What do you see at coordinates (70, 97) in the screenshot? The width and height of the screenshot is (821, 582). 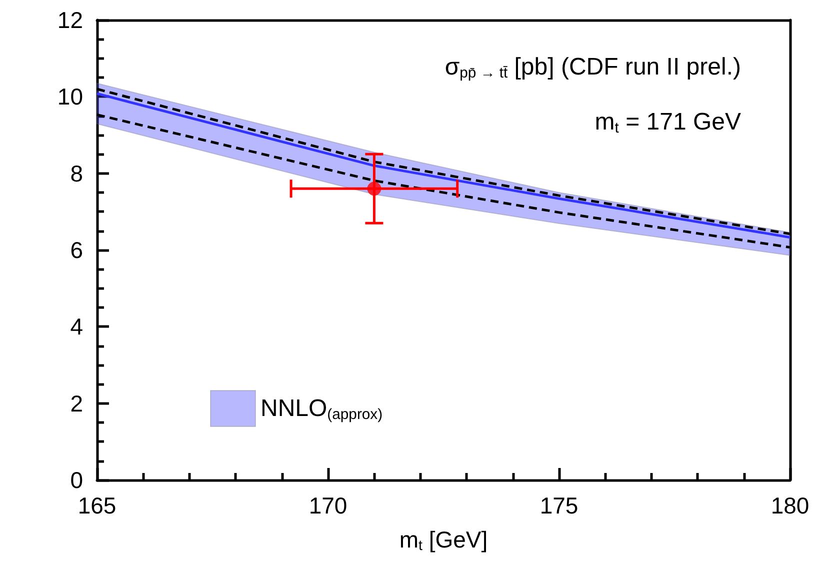 I see `y-tick-label: 10` at bounding box center [70, 97].